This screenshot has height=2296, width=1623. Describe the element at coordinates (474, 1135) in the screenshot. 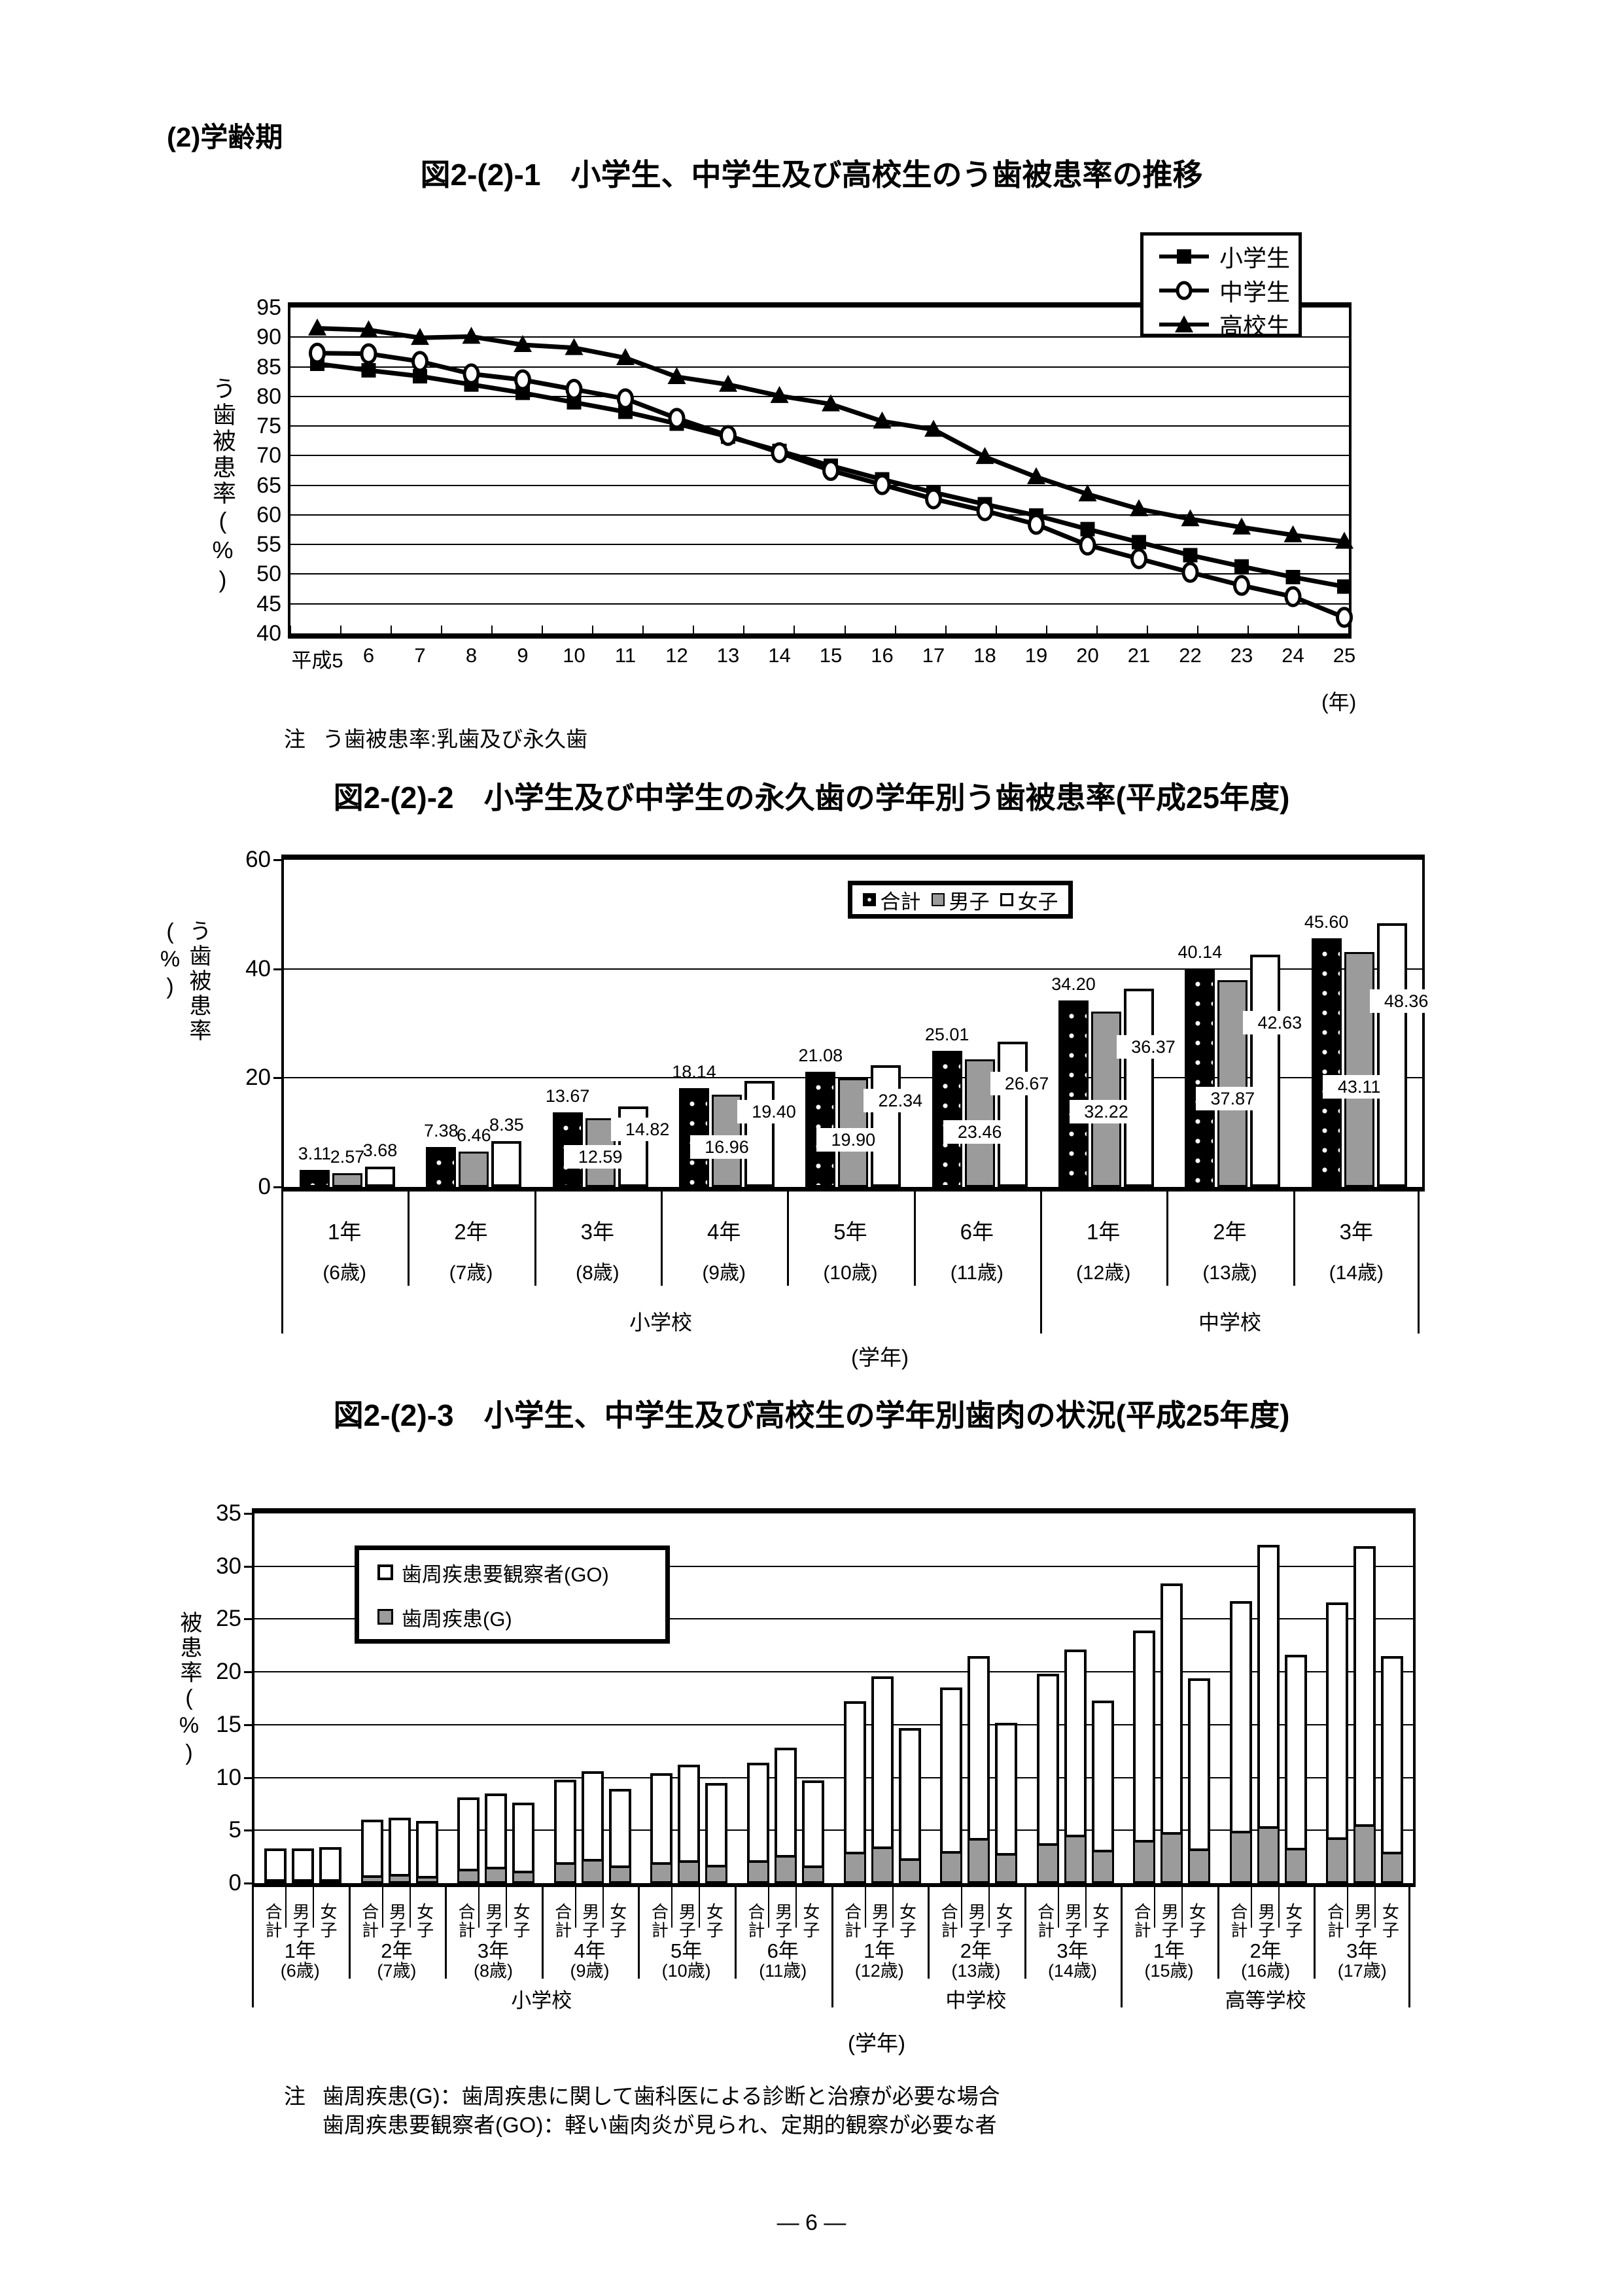

I see `bar-value-label: 6.46` at that location.